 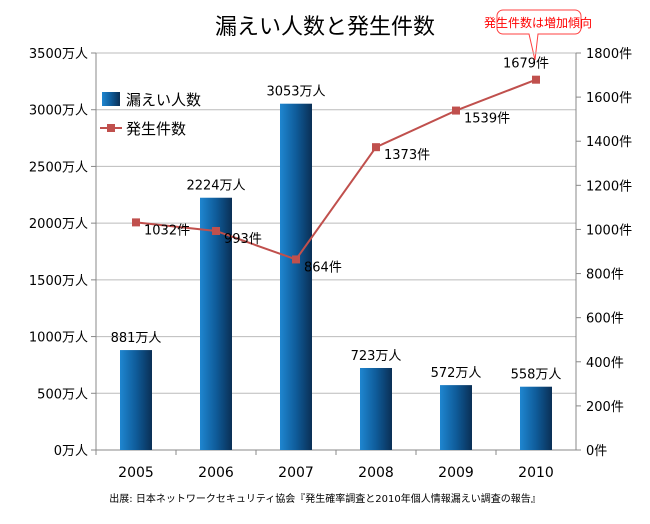 I want to click on legend-line-label: 発生件数, so click(x=156, y=129).